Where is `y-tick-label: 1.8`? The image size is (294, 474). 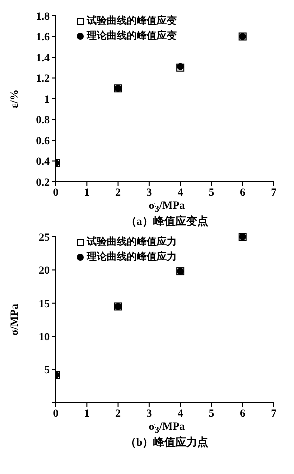
y-tick-label: 1.8 is located at coordinates (43, 16).